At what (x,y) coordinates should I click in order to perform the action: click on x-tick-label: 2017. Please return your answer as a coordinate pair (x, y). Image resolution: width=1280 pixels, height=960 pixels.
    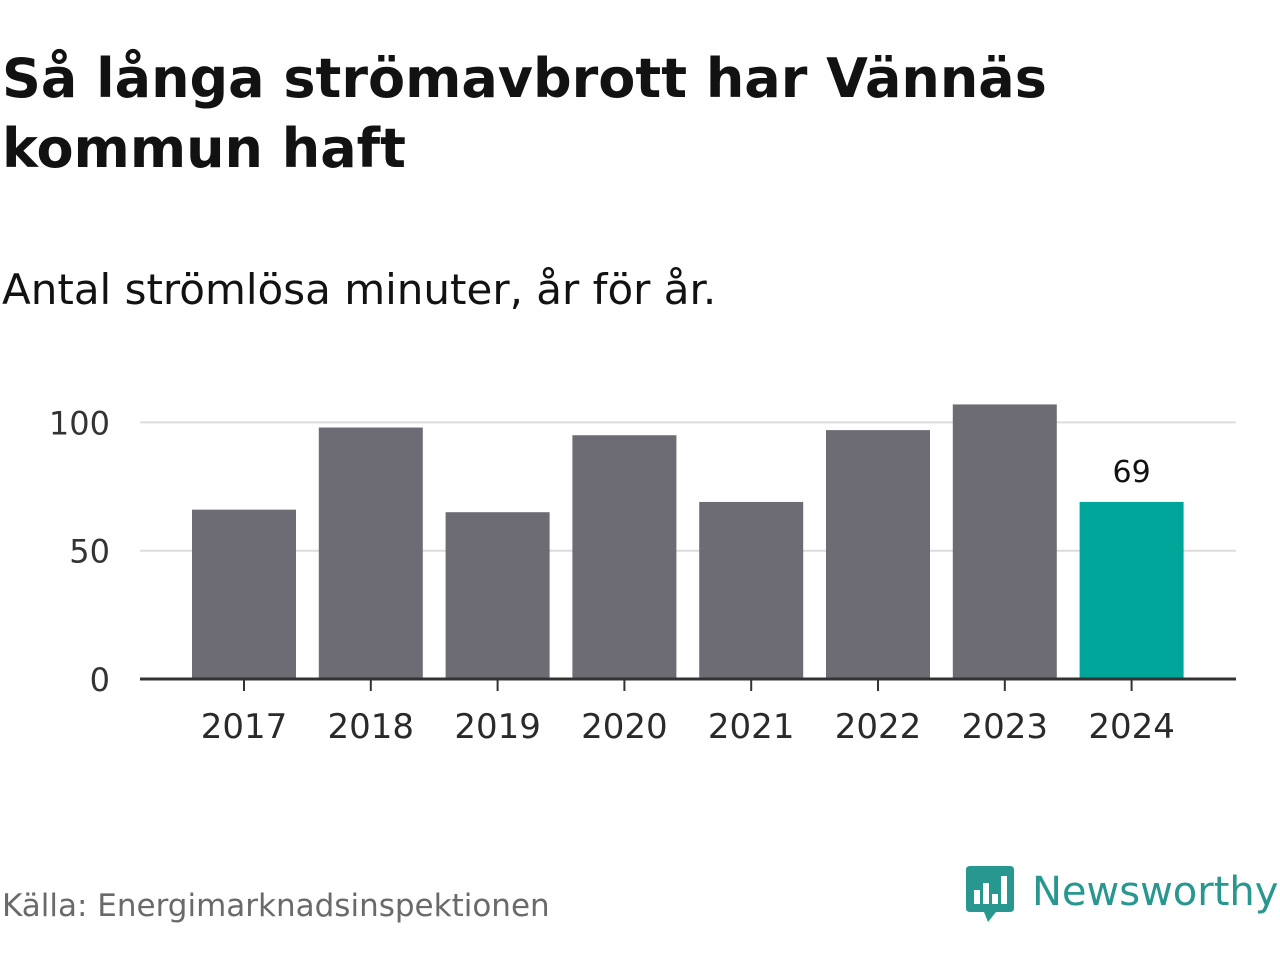
    Looking at the image, I should click on (244, 727).